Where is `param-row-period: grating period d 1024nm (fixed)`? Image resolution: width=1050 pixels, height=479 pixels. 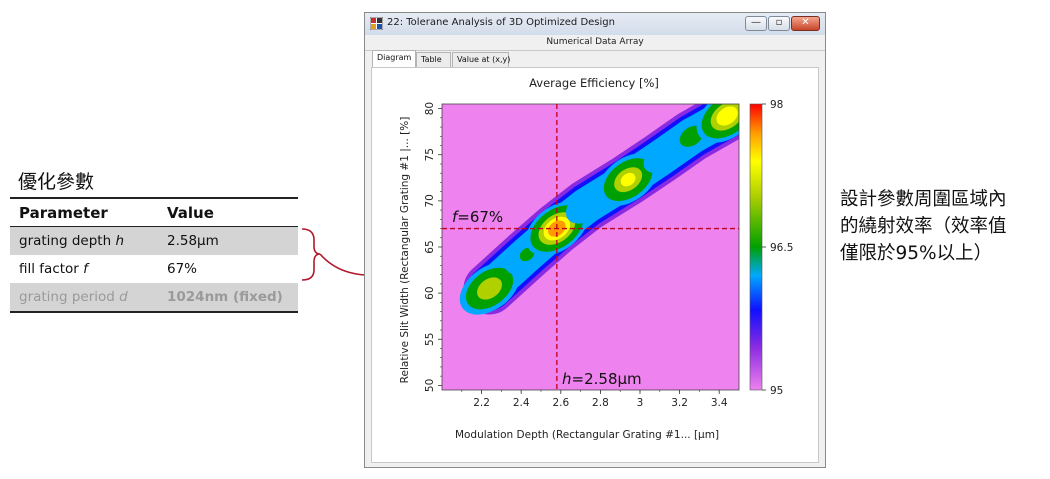
param-row-period: grating period d 1024nm (fixed) is located at coordinates (154, 298).